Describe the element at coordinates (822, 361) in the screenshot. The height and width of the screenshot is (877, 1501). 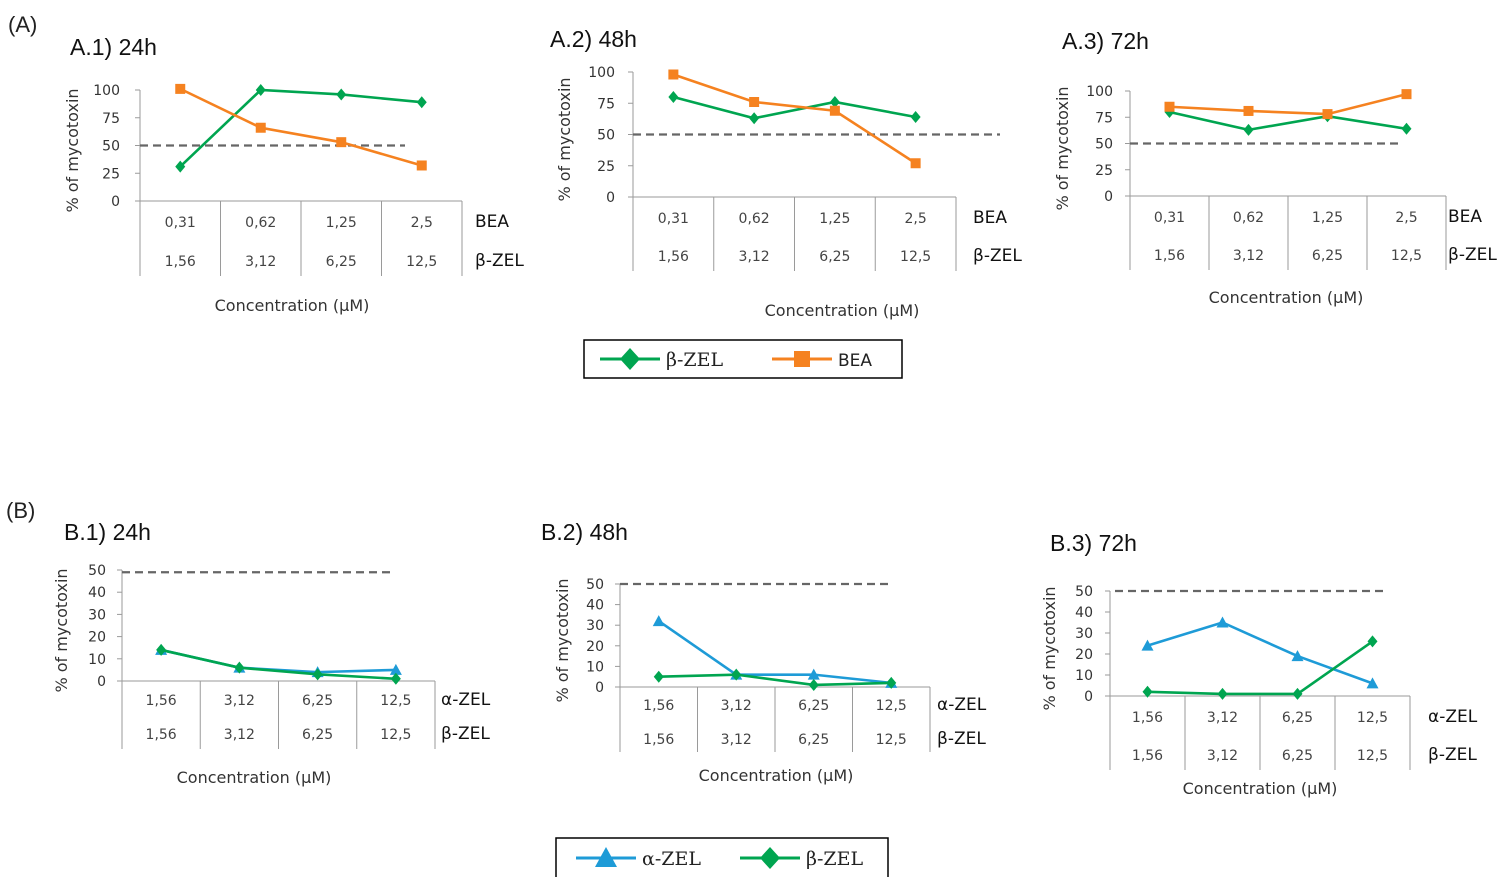
I see `legend-item: BEA` at that location.